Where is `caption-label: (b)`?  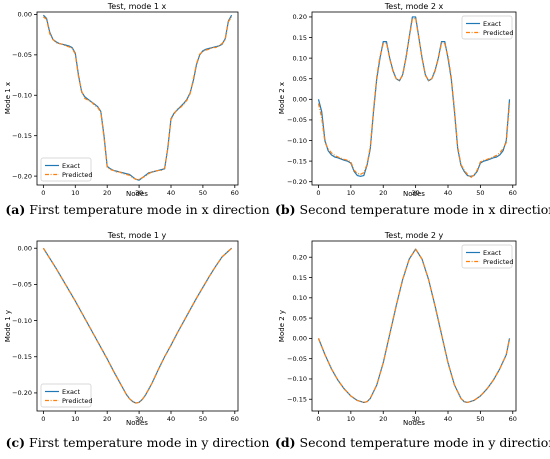
caption-label: (b) is located at coordinates (285, 209).